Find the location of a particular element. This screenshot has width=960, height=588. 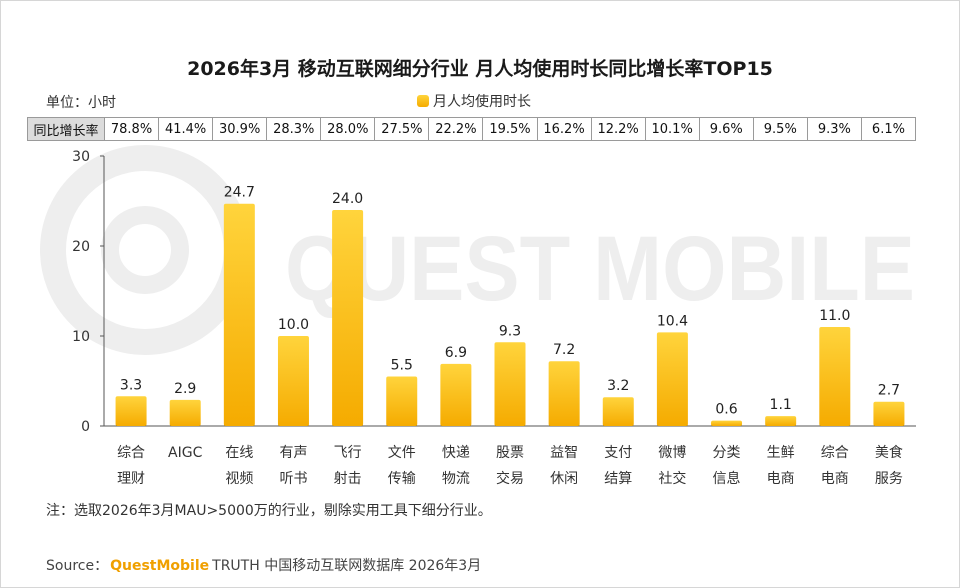

x-category-line: 飞行 is located at coordinates (348, 453).